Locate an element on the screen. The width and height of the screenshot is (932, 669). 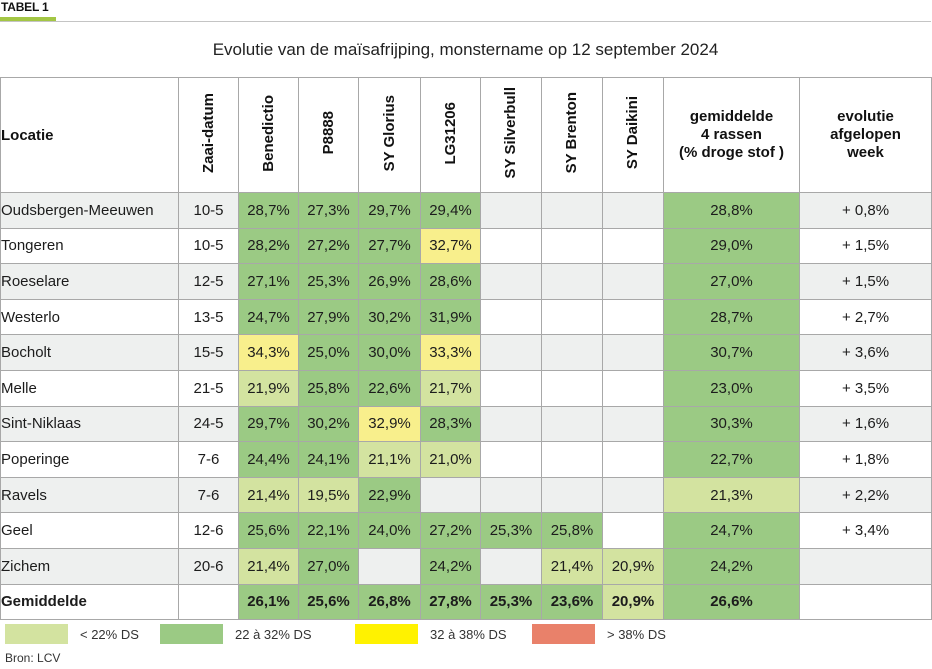
cell-lg31206: 28,3% is located at coordinates (450, 424).